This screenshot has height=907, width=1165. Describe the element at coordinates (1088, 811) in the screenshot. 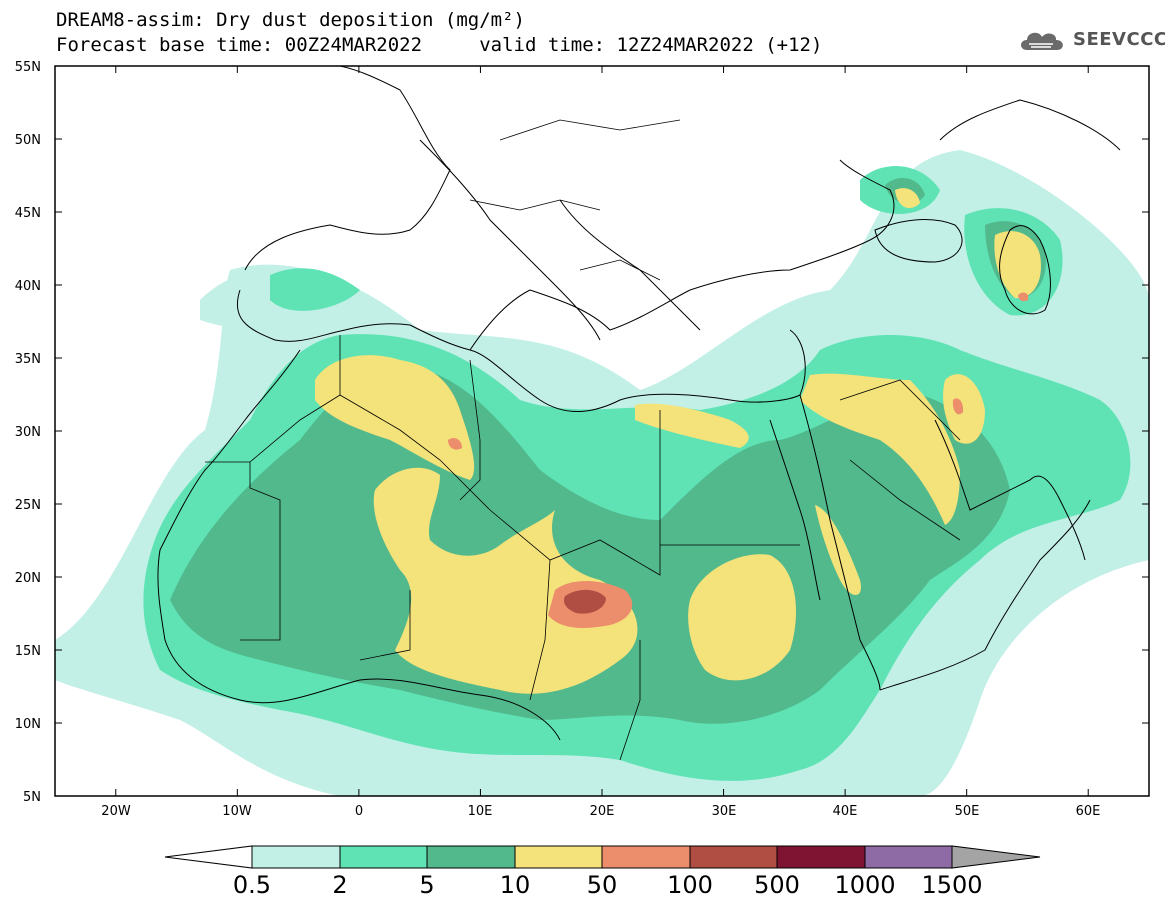

I see `lon-label: 60E` at that location.